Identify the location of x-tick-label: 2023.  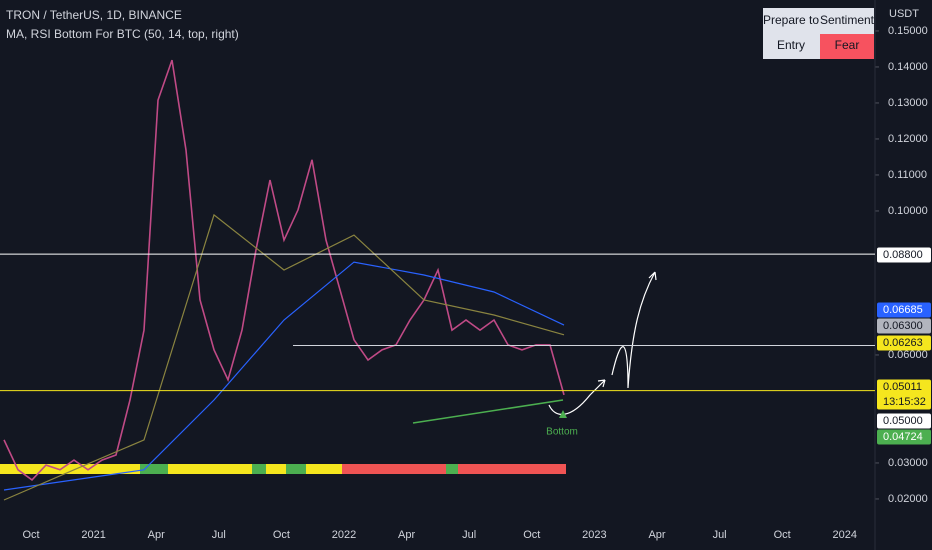
(594, 535).